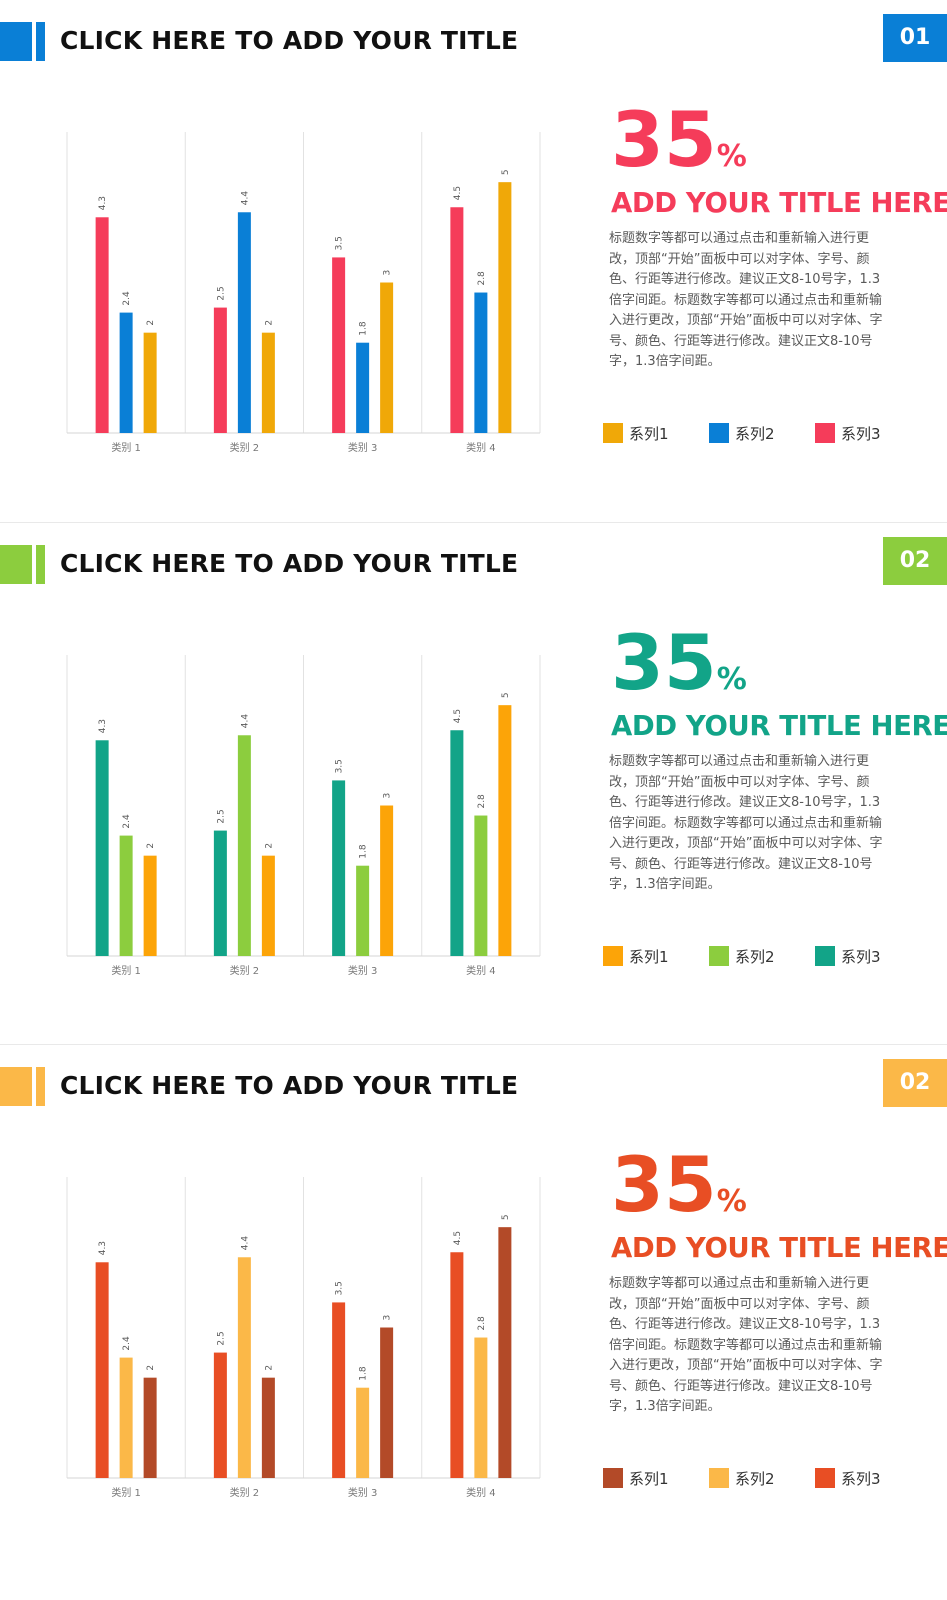 This screenshot has height=1600, width=947. What do you see at coordinates (473, 1044) in the screenshot?
I see `slide-separator` at bounding box center [473, 1044].